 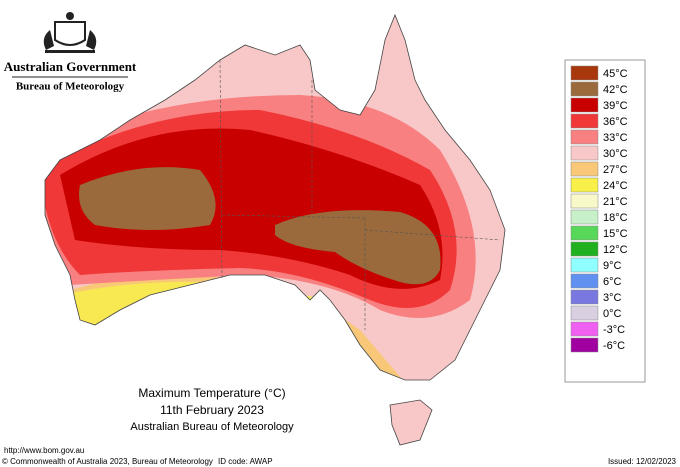 What do you see at coordinates (615, 74) in the screenshot?
I see `legend-label: 45°C` at bounding box center [615, 74].